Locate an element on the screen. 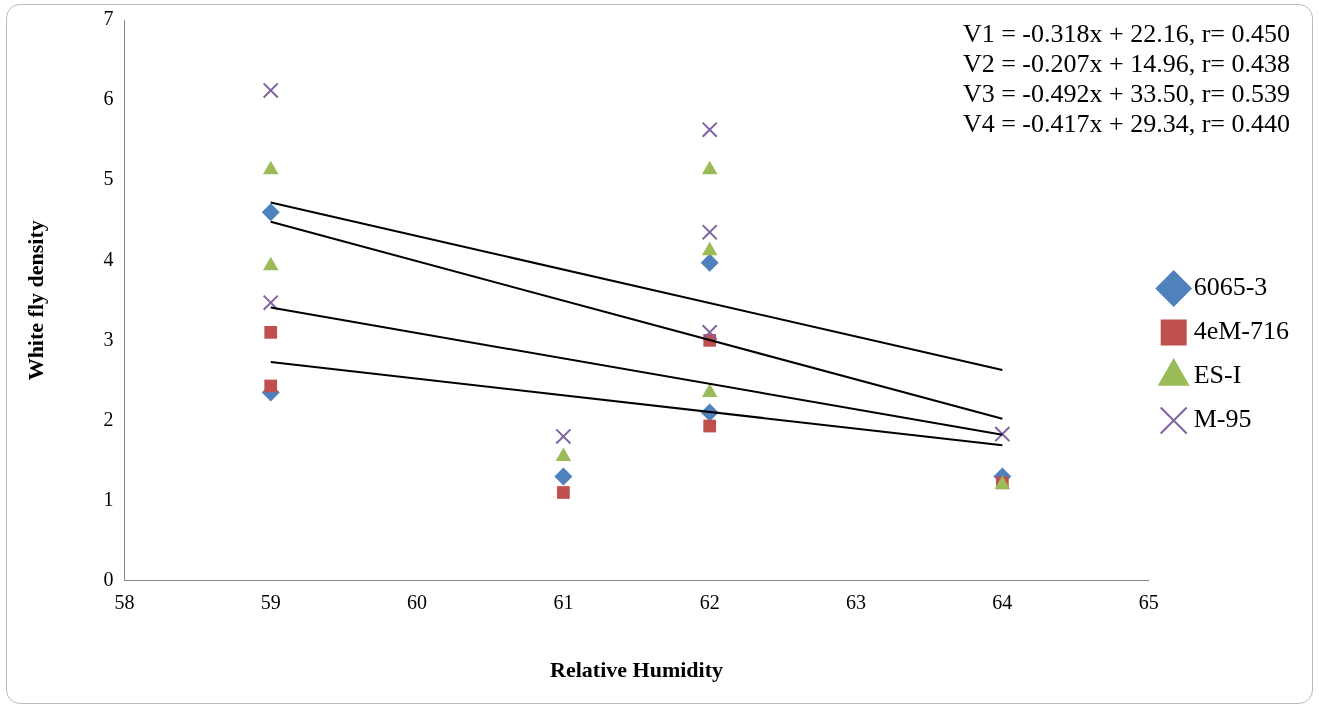 The image size is (1319, 709). x-tick-label: 60 is located at coordinates (417, 601).